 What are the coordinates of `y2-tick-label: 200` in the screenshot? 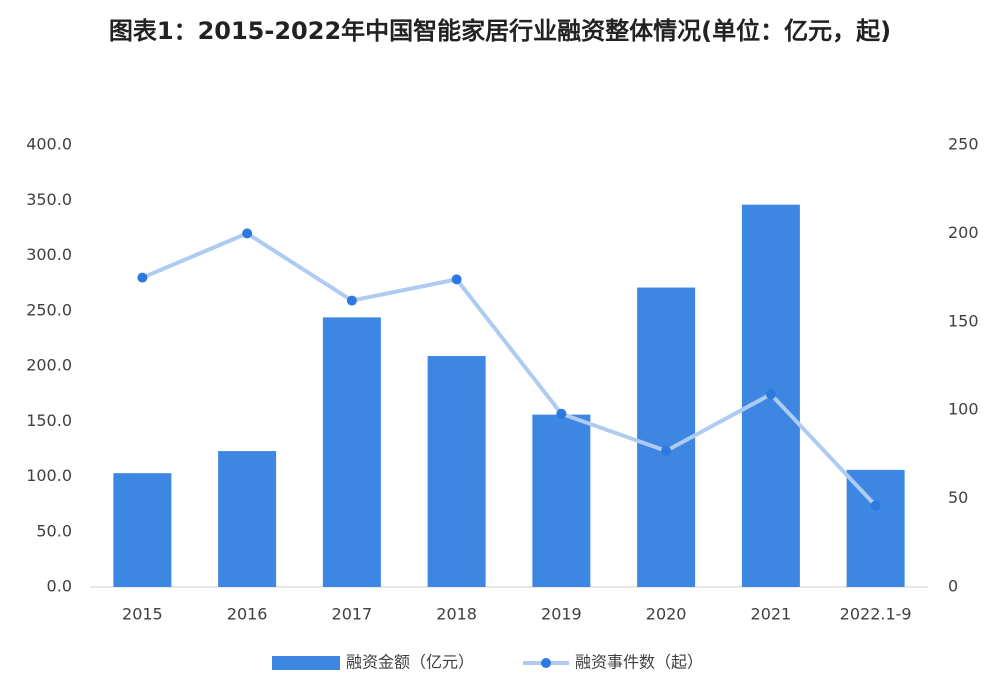 It's located at (963, 232).